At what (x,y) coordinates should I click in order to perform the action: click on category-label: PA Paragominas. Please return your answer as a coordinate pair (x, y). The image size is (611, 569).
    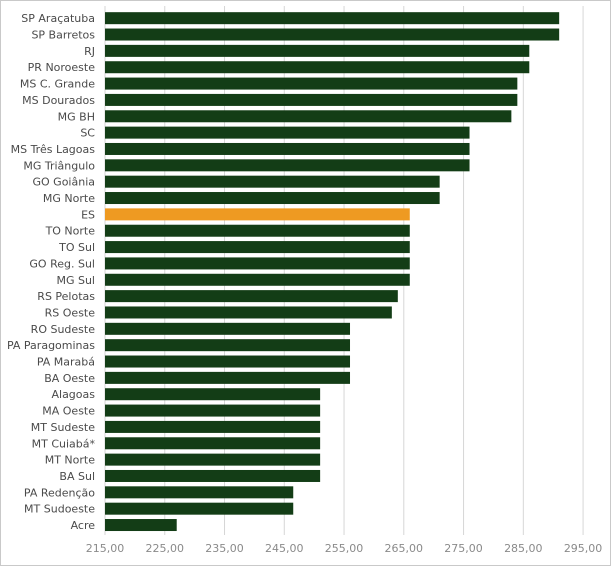
    Looking at the image, I should click on (51, 345).